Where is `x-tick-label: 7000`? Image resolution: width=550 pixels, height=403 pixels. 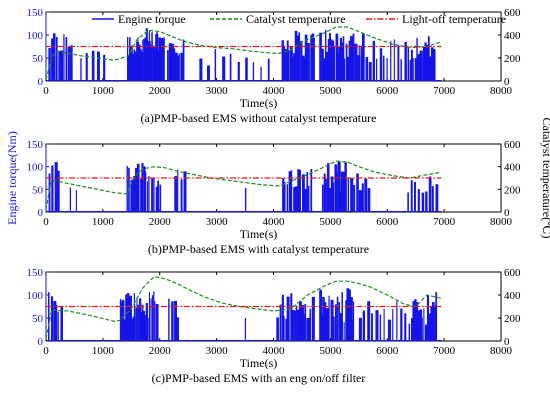 x-tick-label: 7000 is located at coordinates (444, 222).